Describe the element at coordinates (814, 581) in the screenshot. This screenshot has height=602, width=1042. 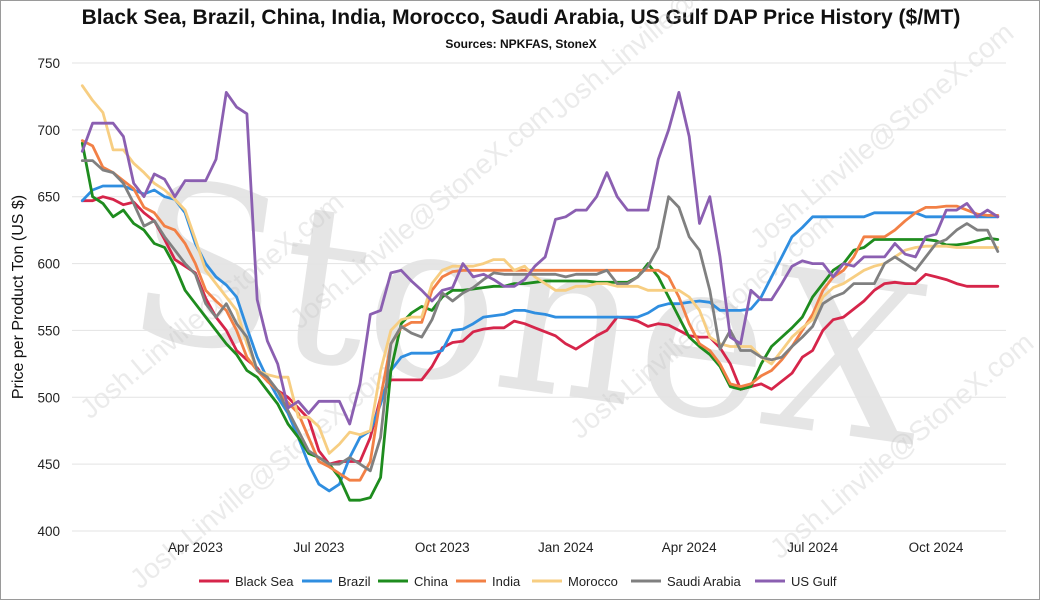
I see `legend-label-us-gulf: US Gulf` at that location.